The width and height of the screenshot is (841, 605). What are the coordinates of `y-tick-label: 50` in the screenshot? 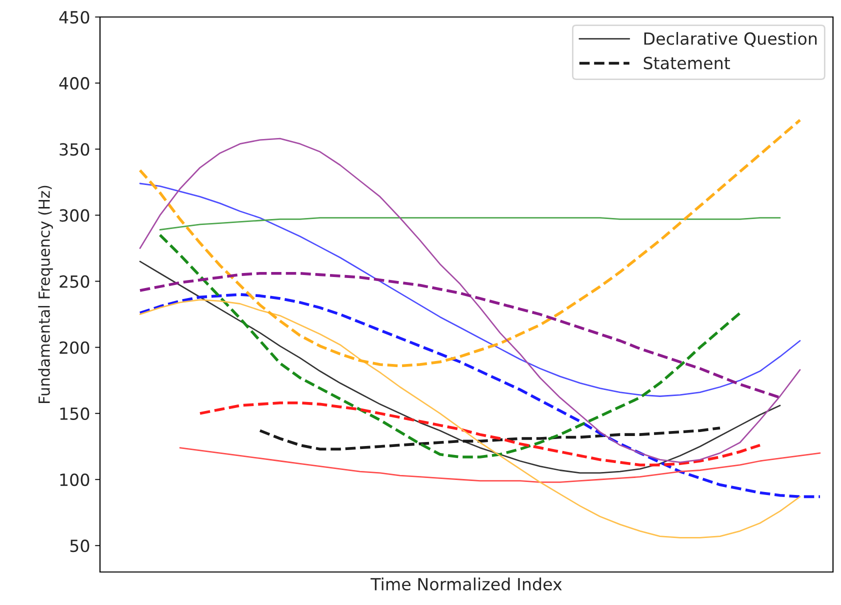 It's located at (80, 546).